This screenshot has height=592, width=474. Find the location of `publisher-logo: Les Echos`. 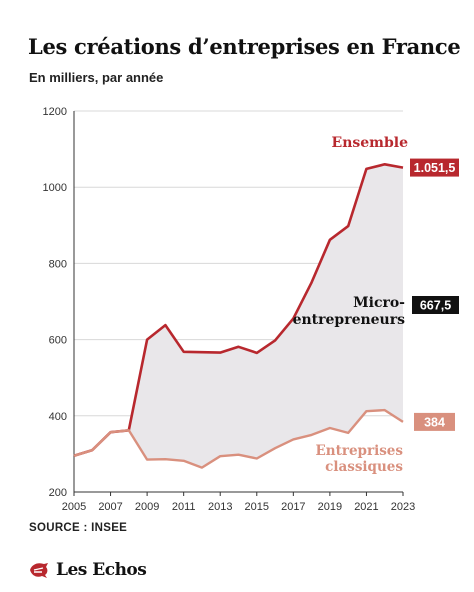

publisher-logo: Les Echos is located at coordinates (87, 570).